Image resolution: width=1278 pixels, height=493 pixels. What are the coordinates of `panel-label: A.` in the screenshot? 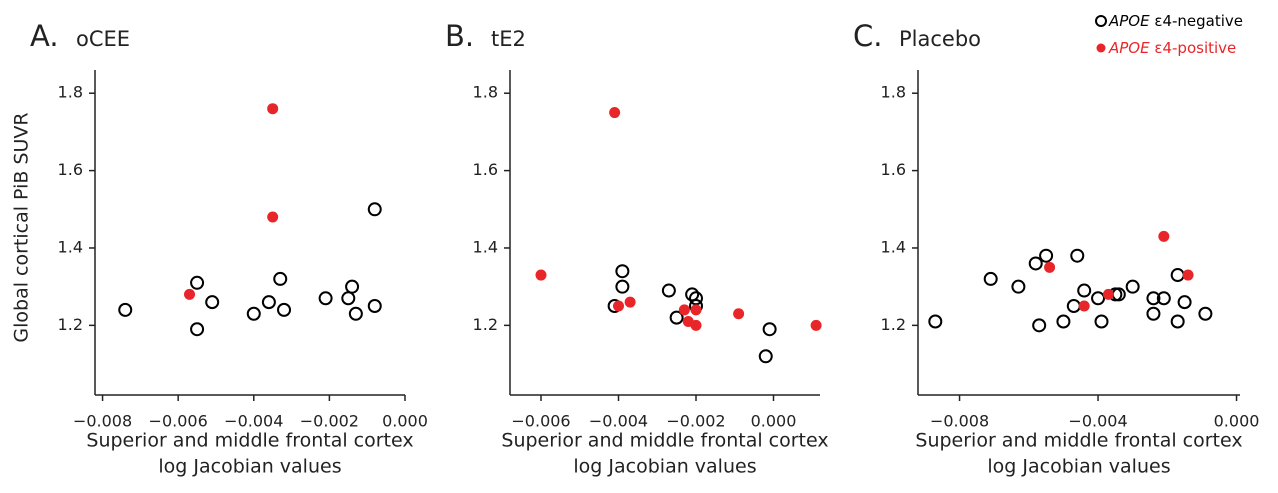 It's located at (44, 36).